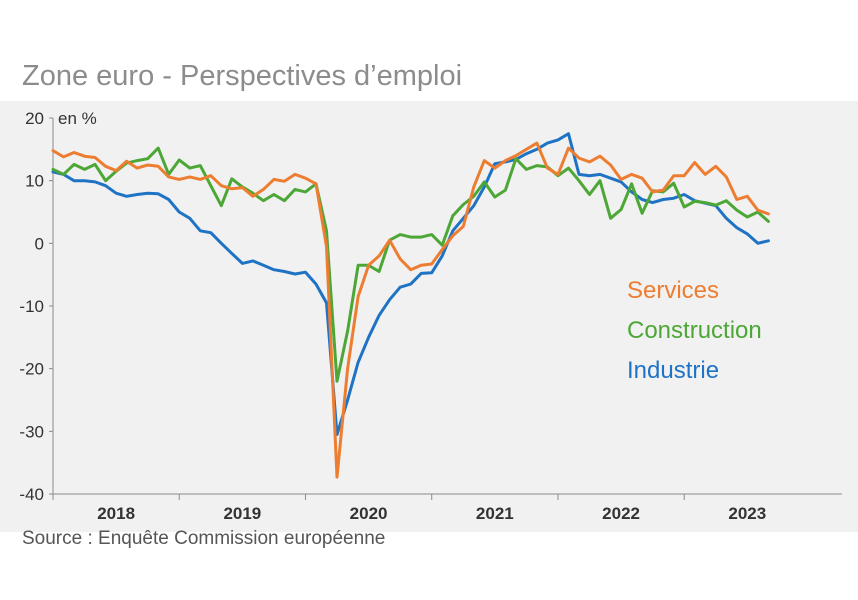  Describe the element at coordinates (447, 508) in the screenshot. I see `x-axis: 2018 2019 2020 2021 2022 2023` at that location.